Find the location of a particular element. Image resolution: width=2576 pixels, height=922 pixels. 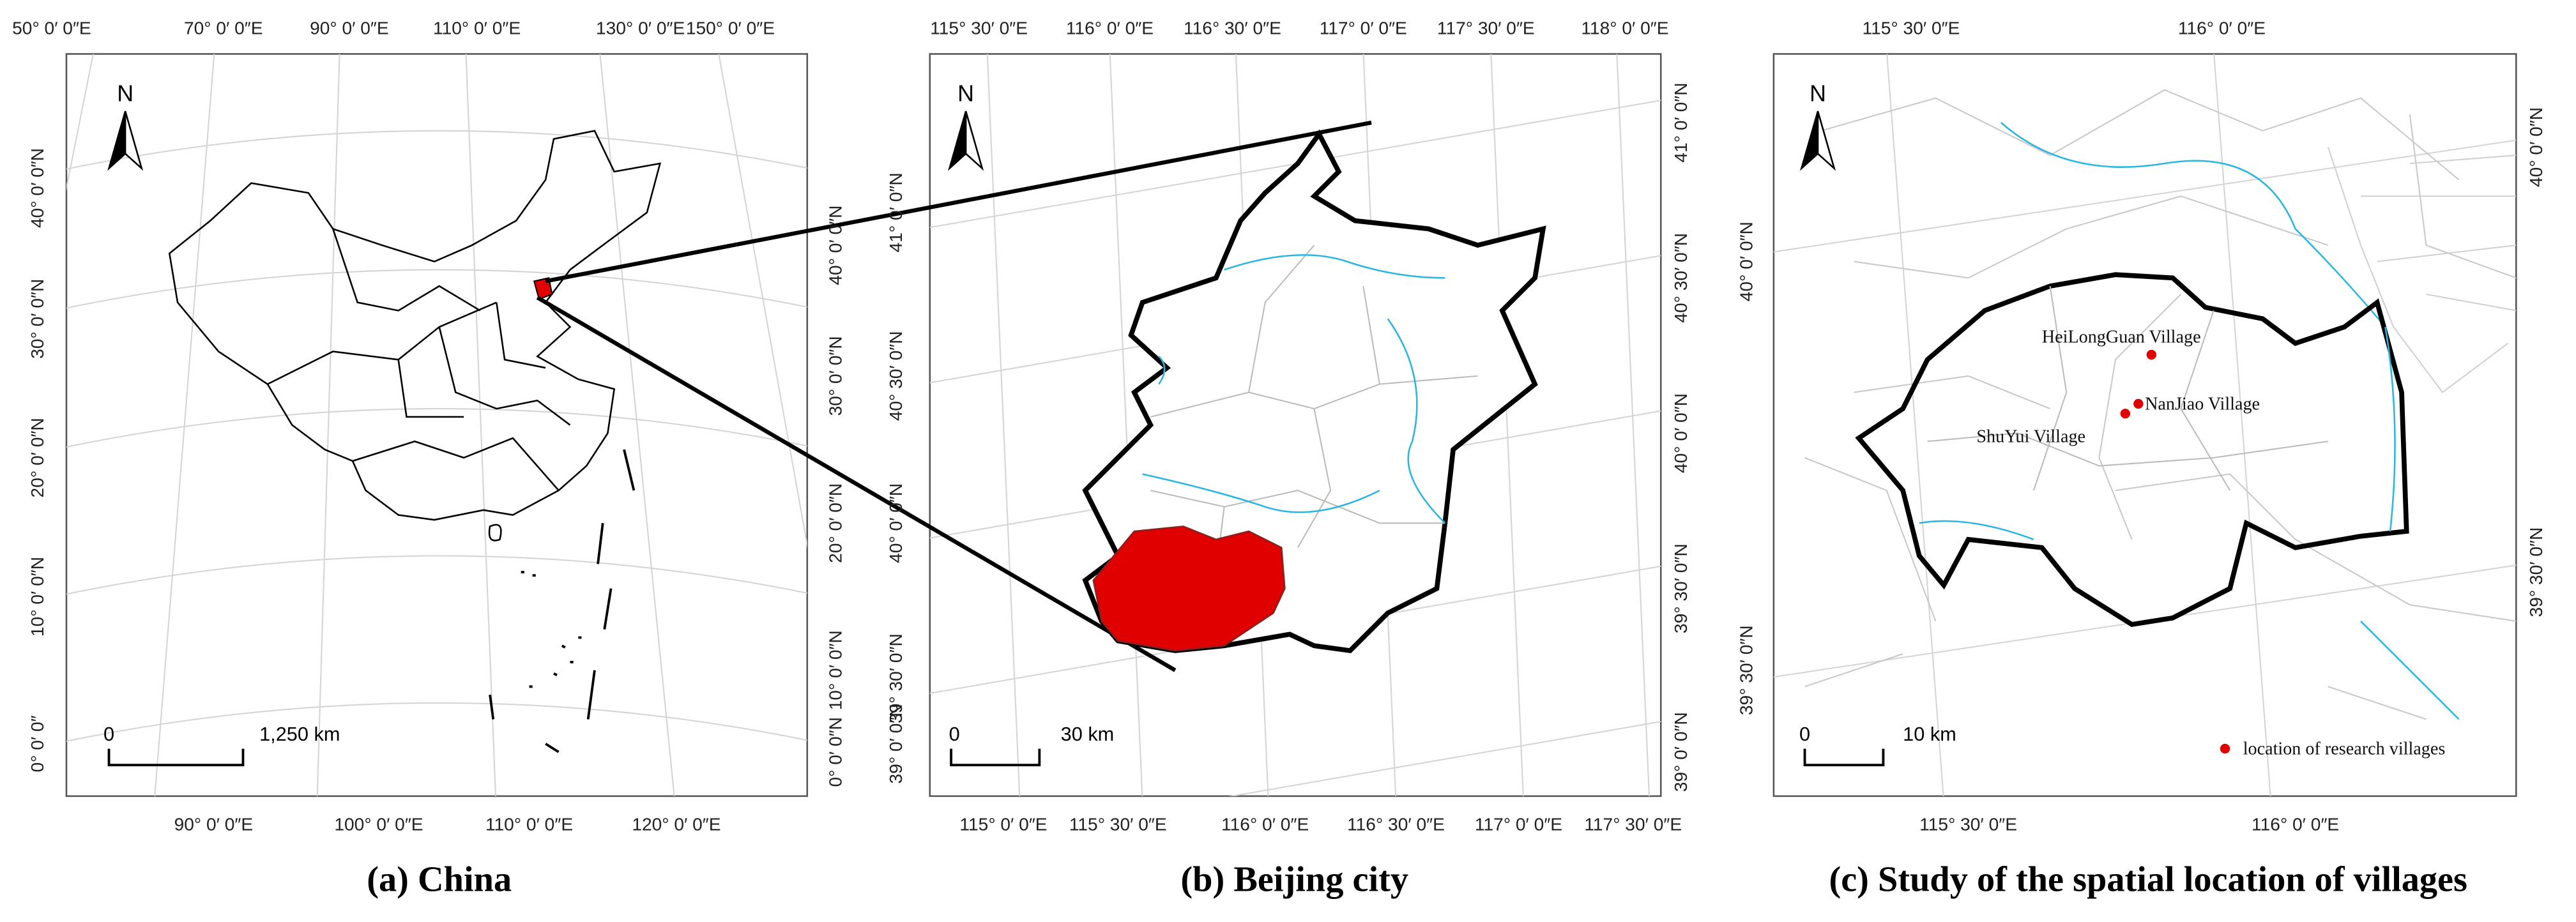

graticule-label: 115° 0′ 0″E is located at coordinates (1003, 824).